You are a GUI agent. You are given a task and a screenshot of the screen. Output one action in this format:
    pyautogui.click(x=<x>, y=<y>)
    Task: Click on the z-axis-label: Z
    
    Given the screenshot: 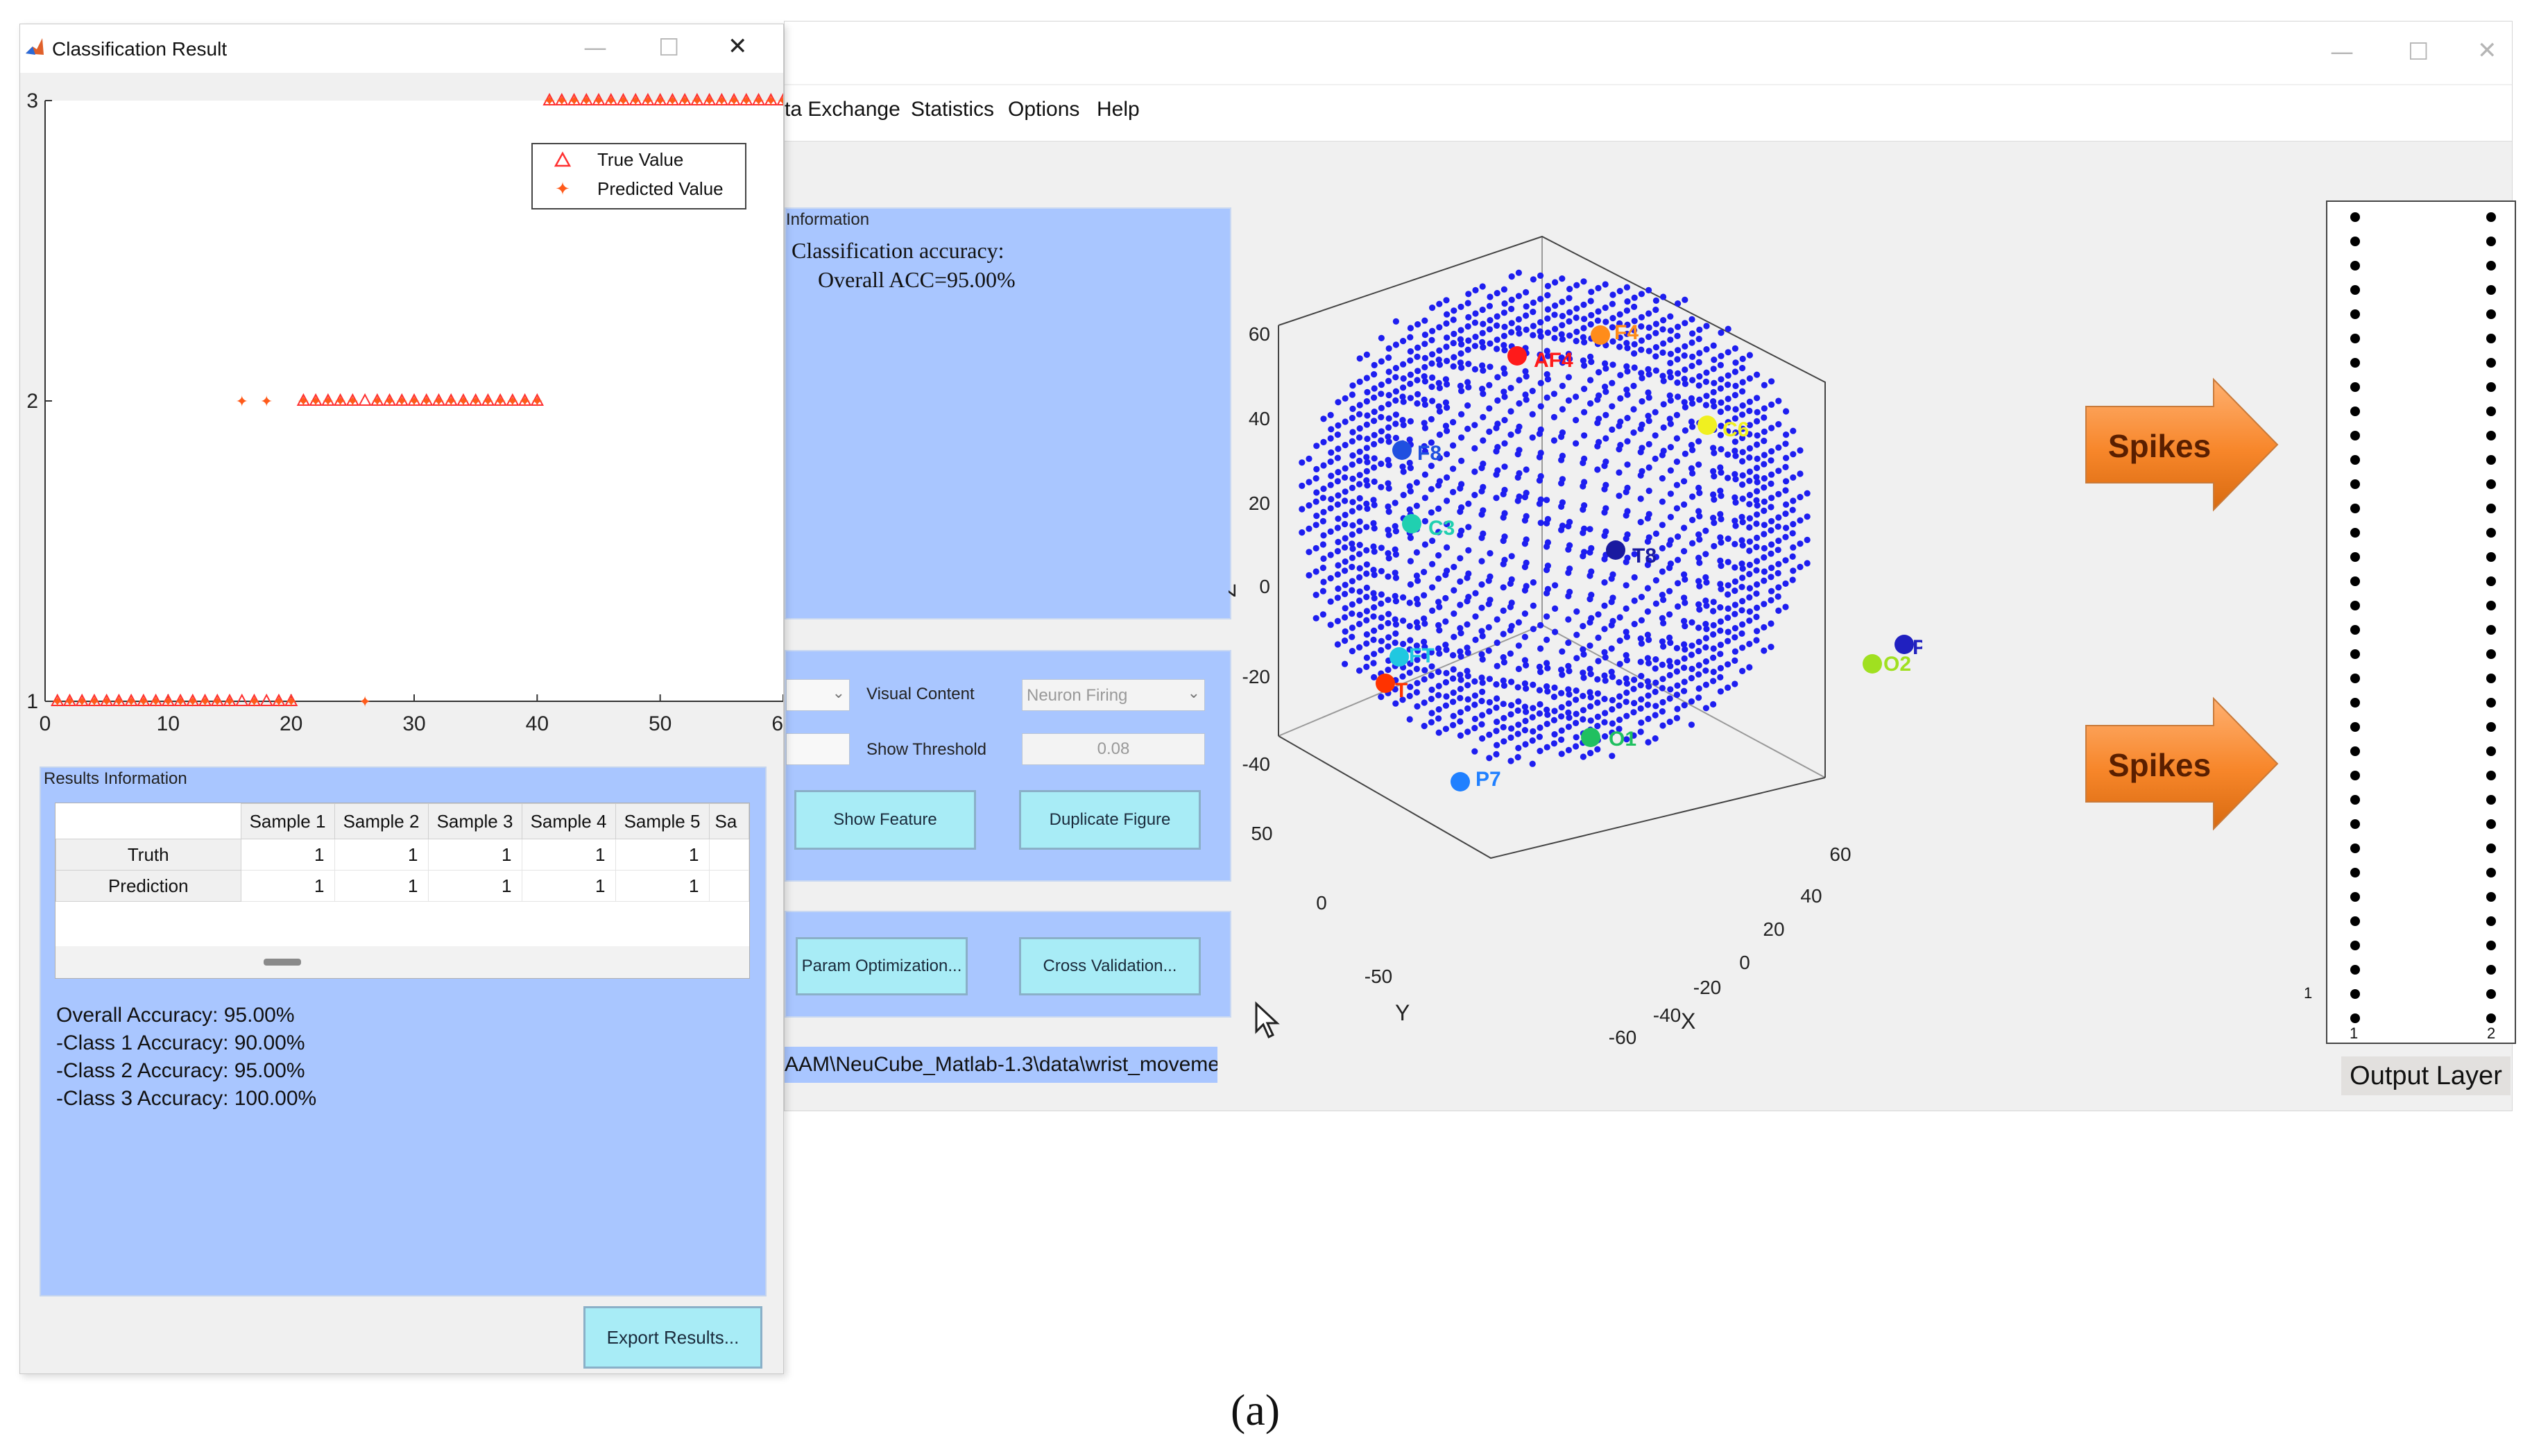 What is the action you would take?
    pyautogui.click(x=1235, y=590)
    